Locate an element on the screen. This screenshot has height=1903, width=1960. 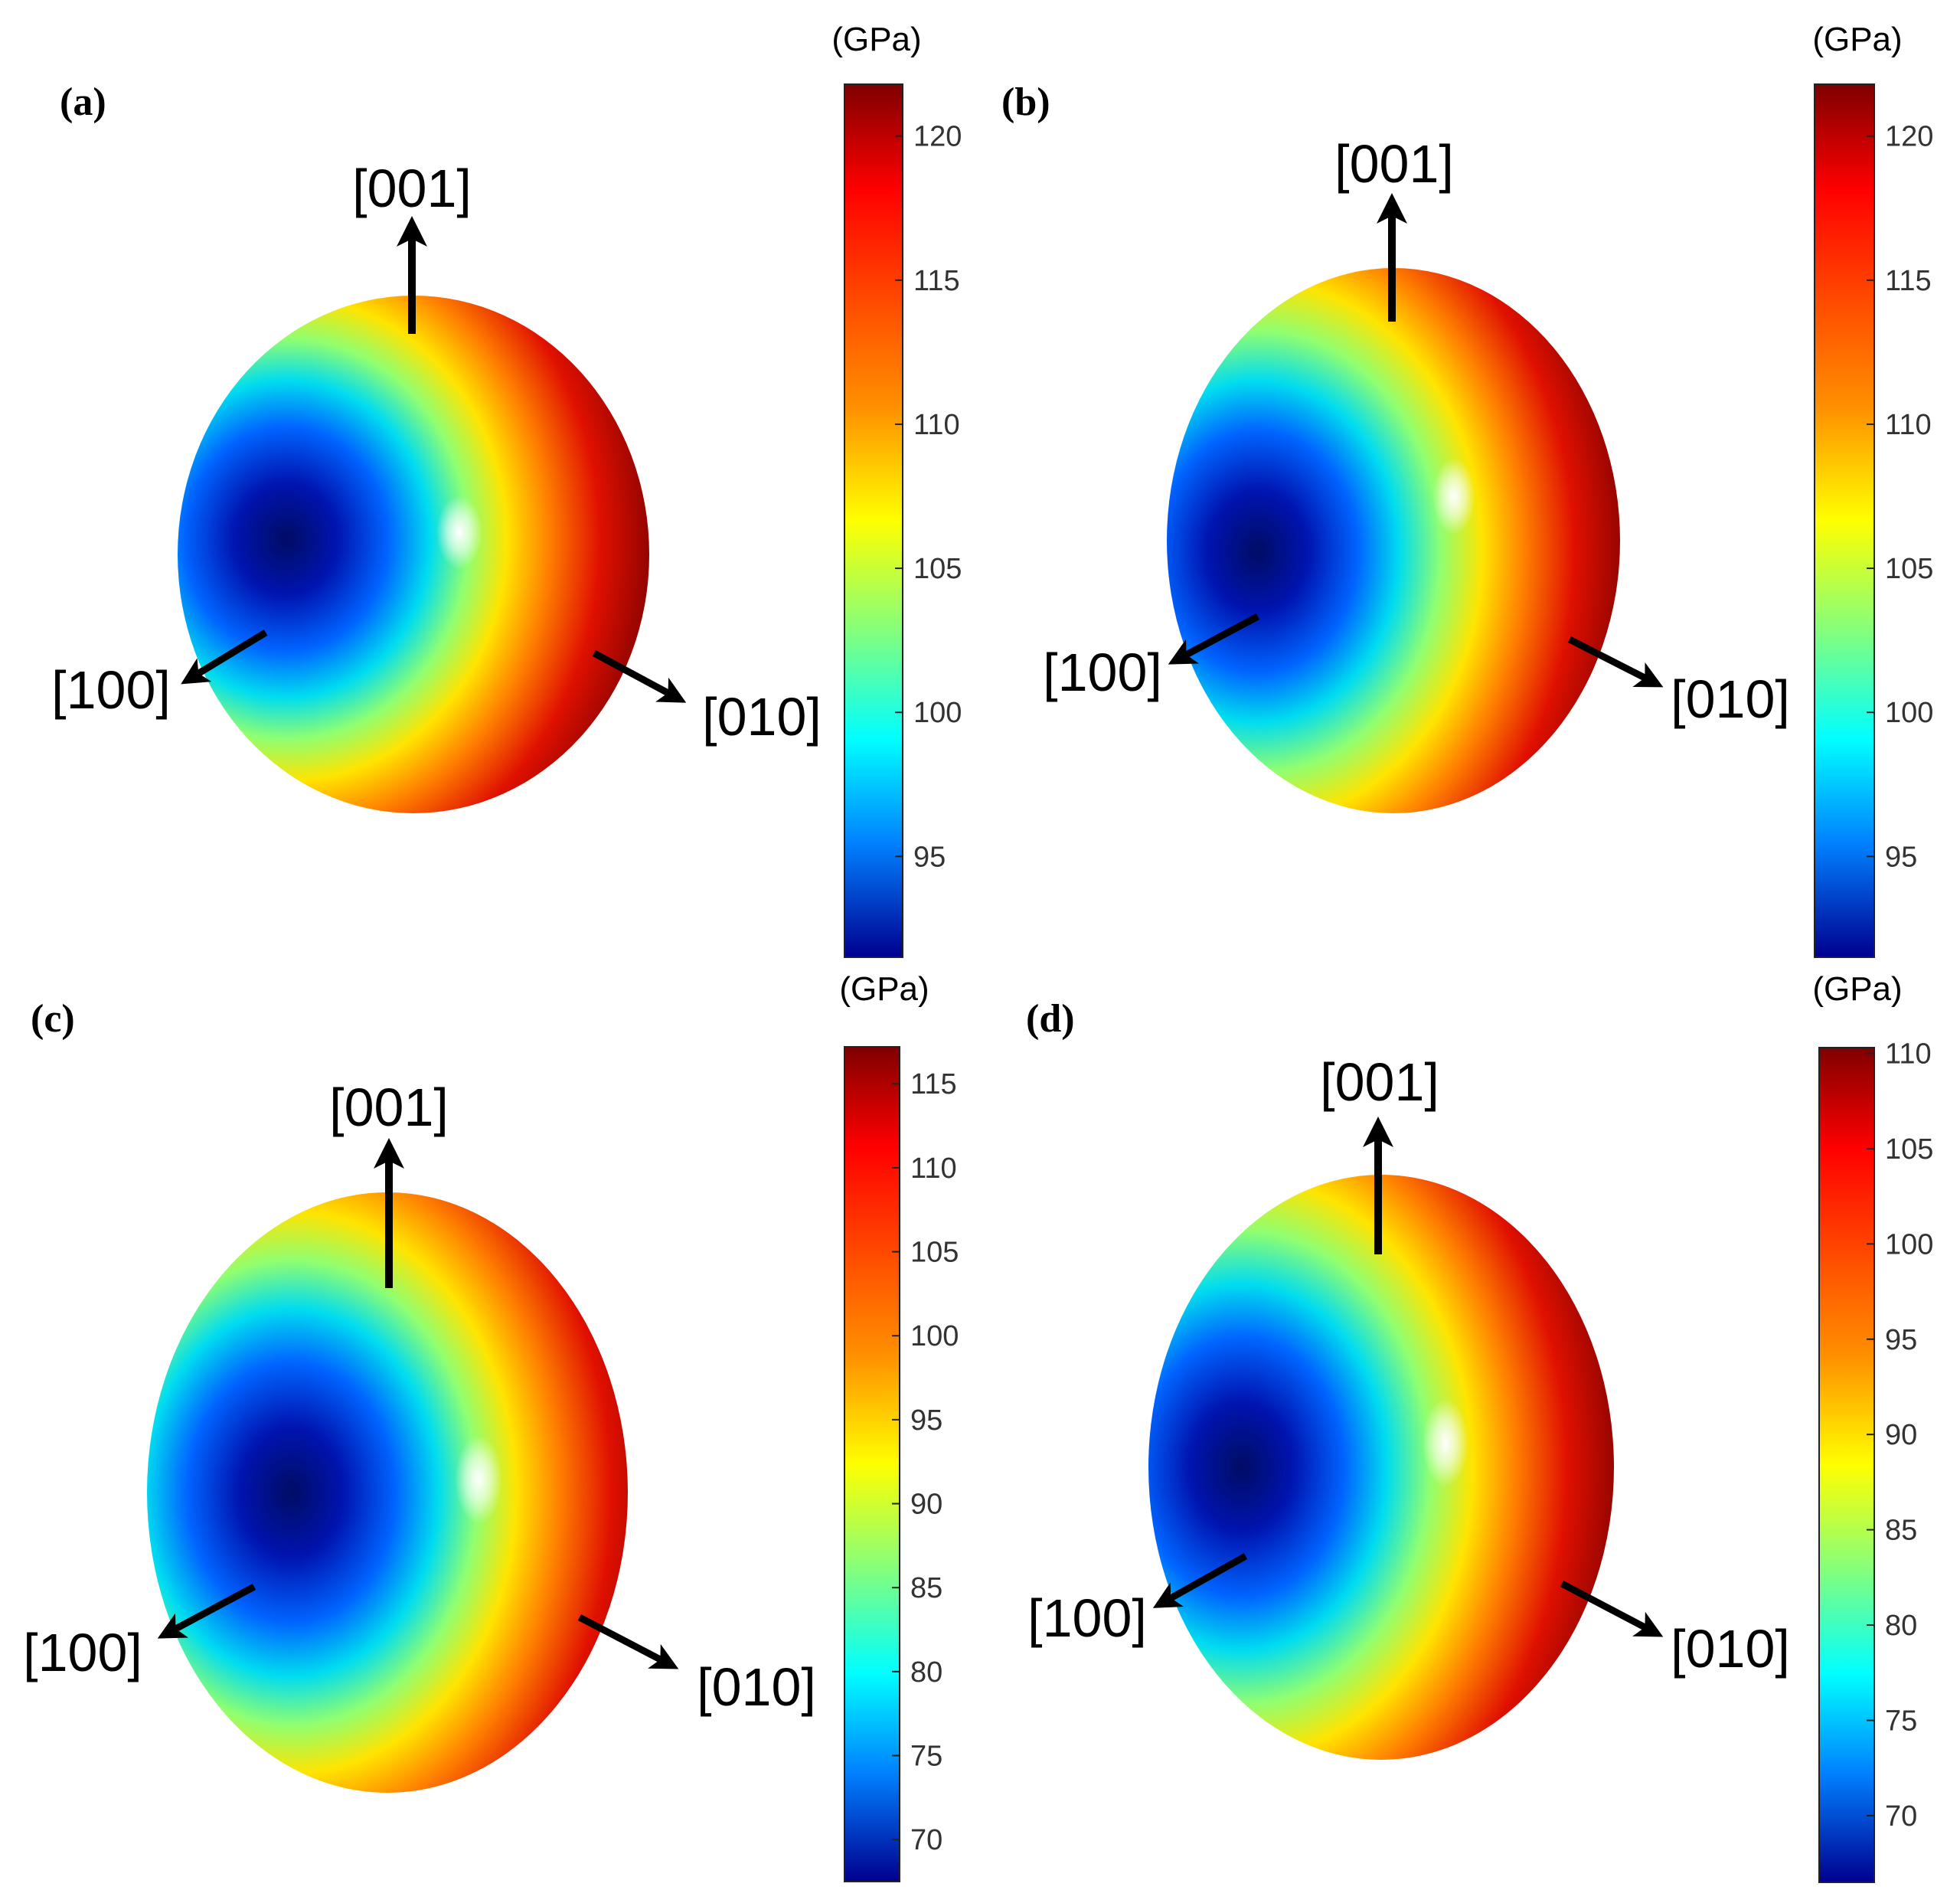
colorbar-ticks: 110 105 100 95 90 85 80 75 70 is located at coordinates (1900, 1435).